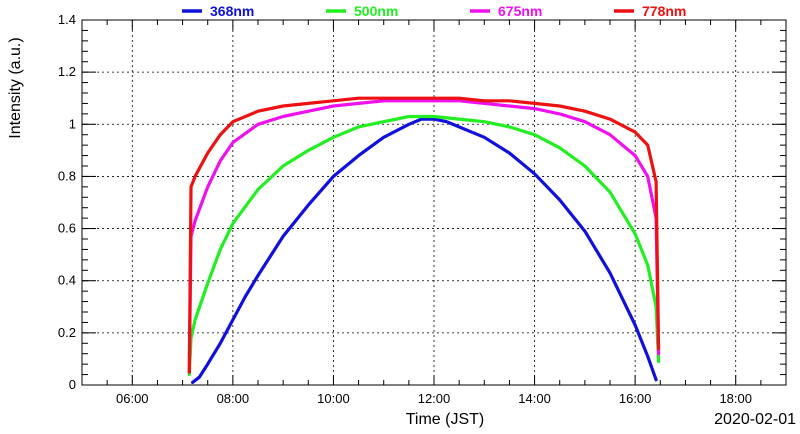  Describe the element at coordinates (664, 11) in the screenshot. I see `legend-label-778nm: 778nm` at that location.